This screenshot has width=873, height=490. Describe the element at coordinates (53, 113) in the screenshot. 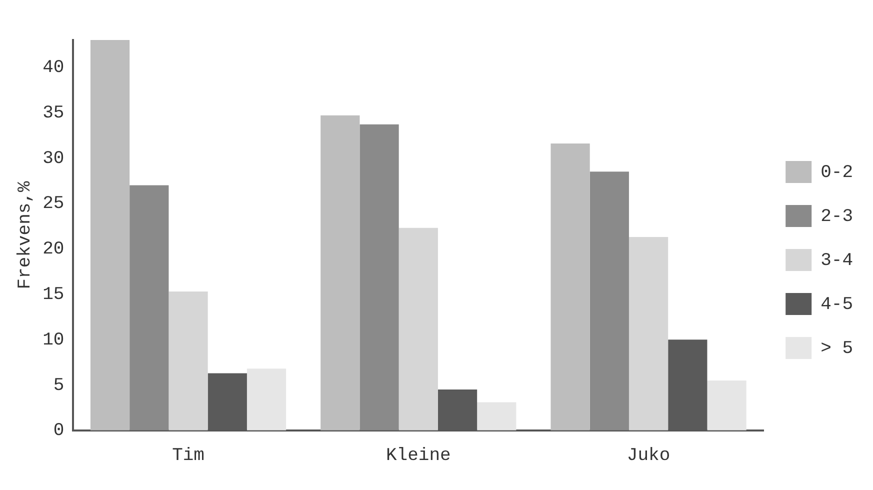

I see `y-tick-label: 35` at that location.